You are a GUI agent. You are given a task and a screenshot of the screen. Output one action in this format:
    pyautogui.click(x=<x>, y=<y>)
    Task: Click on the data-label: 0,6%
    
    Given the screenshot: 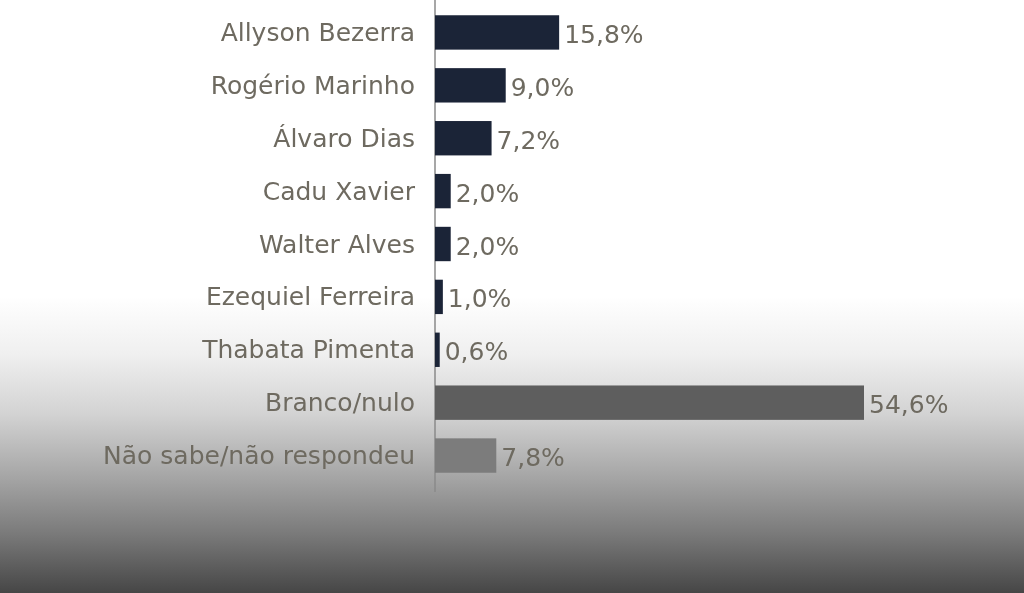 What is the action you would take?
    pyautogui.click(x=476, y=352)
    